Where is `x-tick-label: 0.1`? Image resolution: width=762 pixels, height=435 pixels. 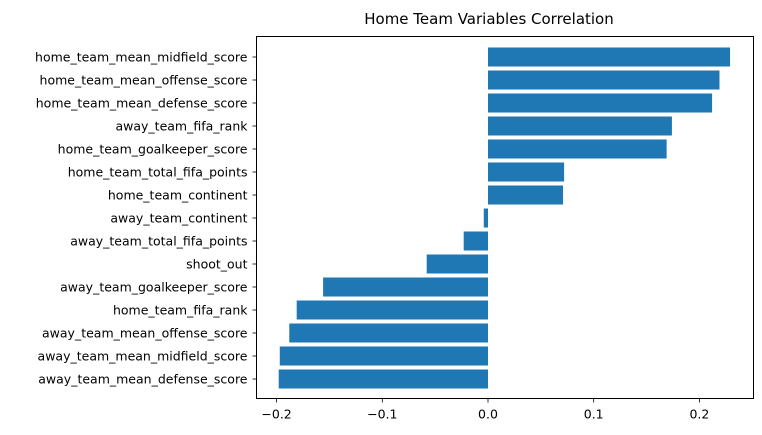 x-tick-label: 0.1 is located at coordinates (594, 414).